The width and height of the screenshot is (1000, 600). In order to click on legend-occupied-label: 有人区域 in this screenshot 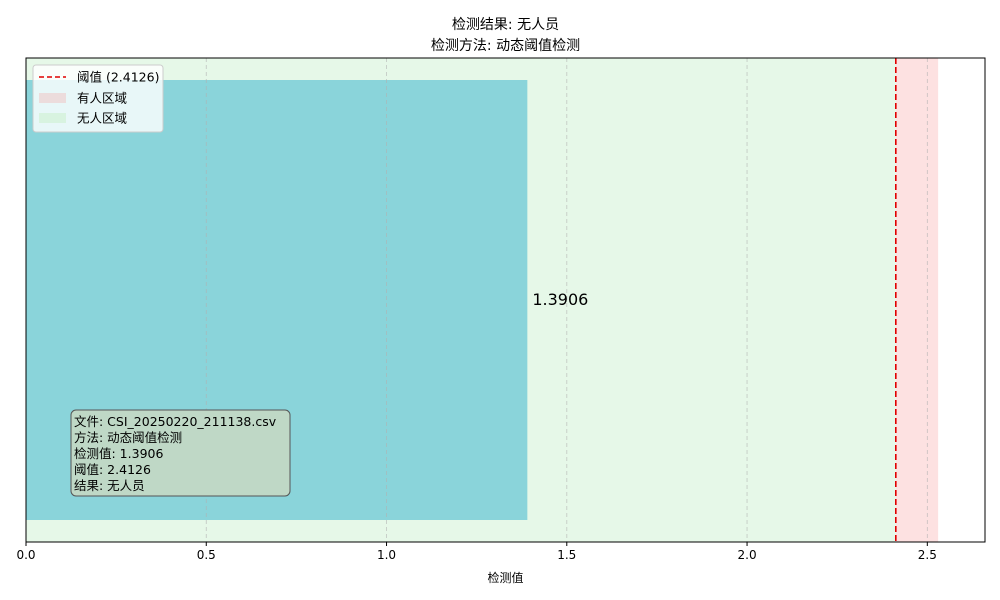, I will do `click(102, 98)`.